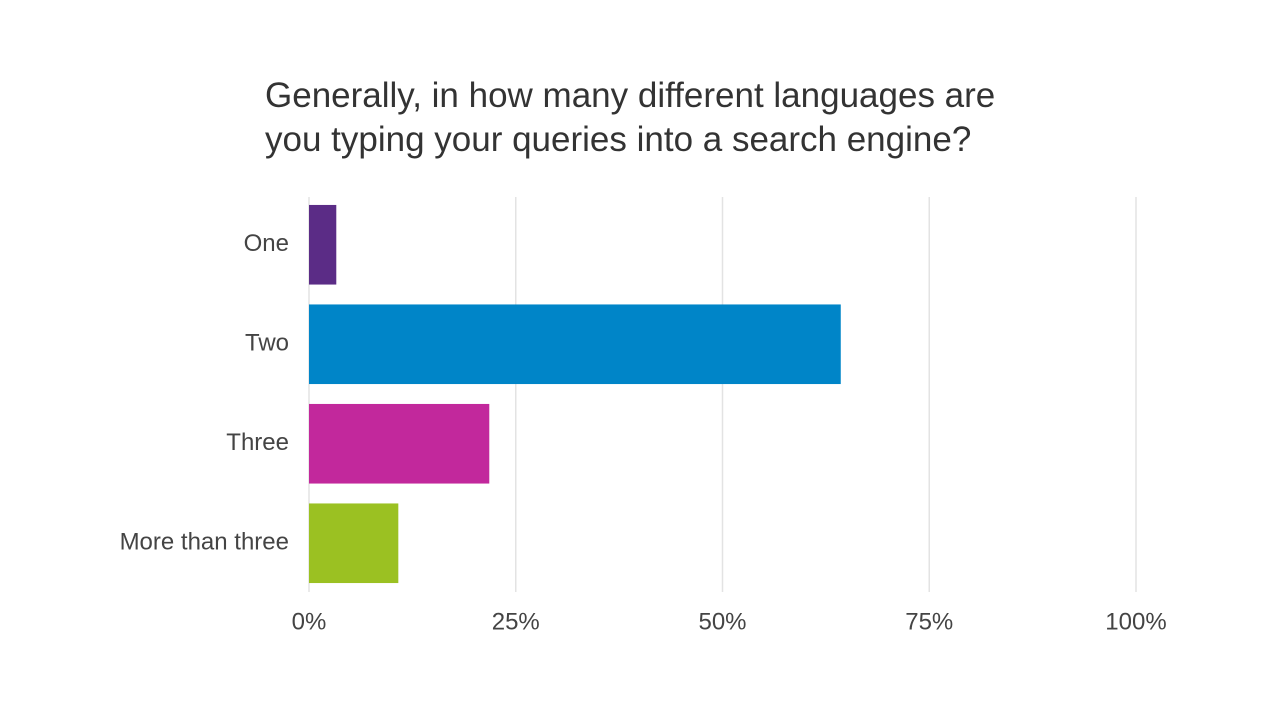 Image resolution: width=1280 pixels, height=720 pixels. I want to click on y-tick-label: More than three, so click(204, 542).